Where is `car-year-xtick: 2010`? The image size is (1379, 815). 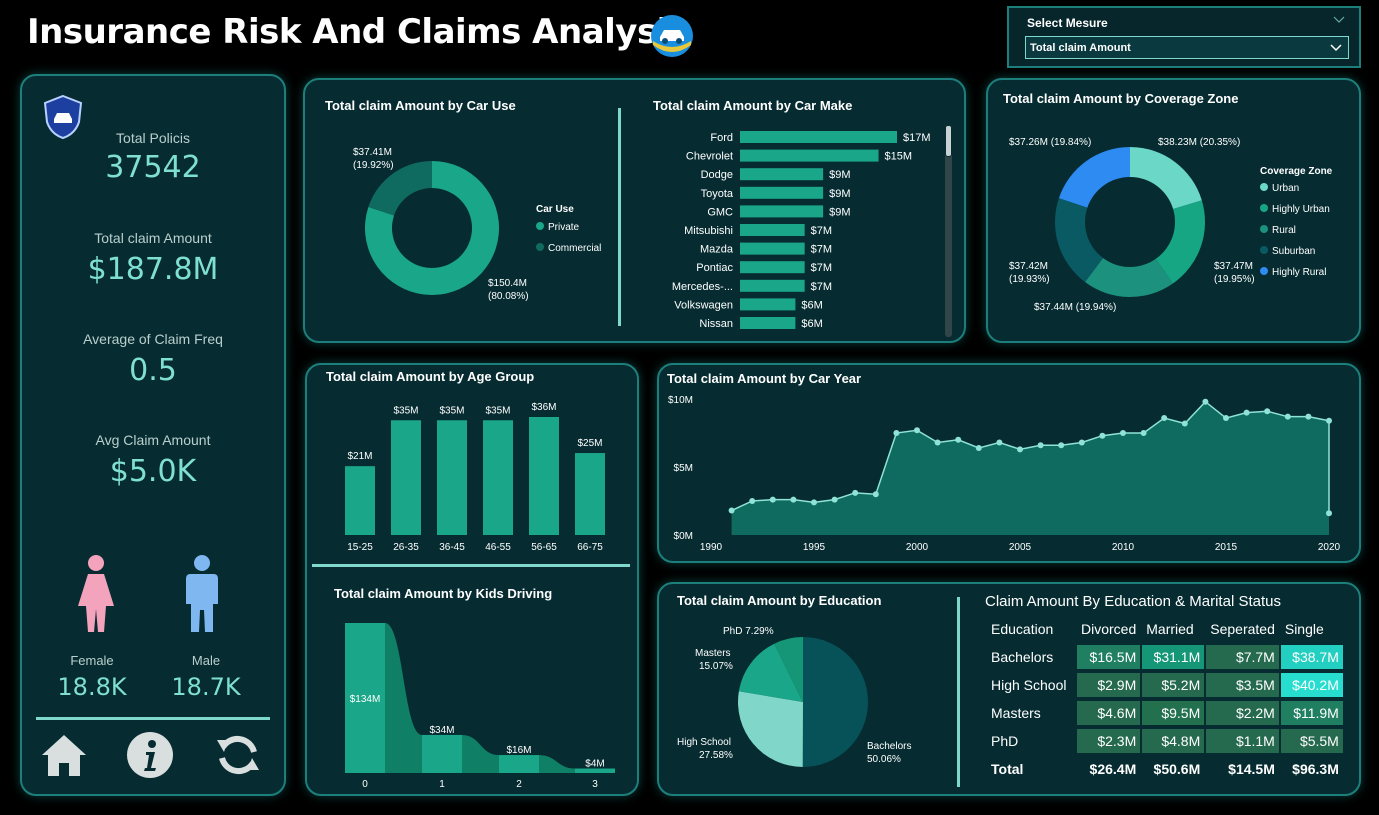 car-year-xtick: 2010 is located at coordinates (1123, 547).